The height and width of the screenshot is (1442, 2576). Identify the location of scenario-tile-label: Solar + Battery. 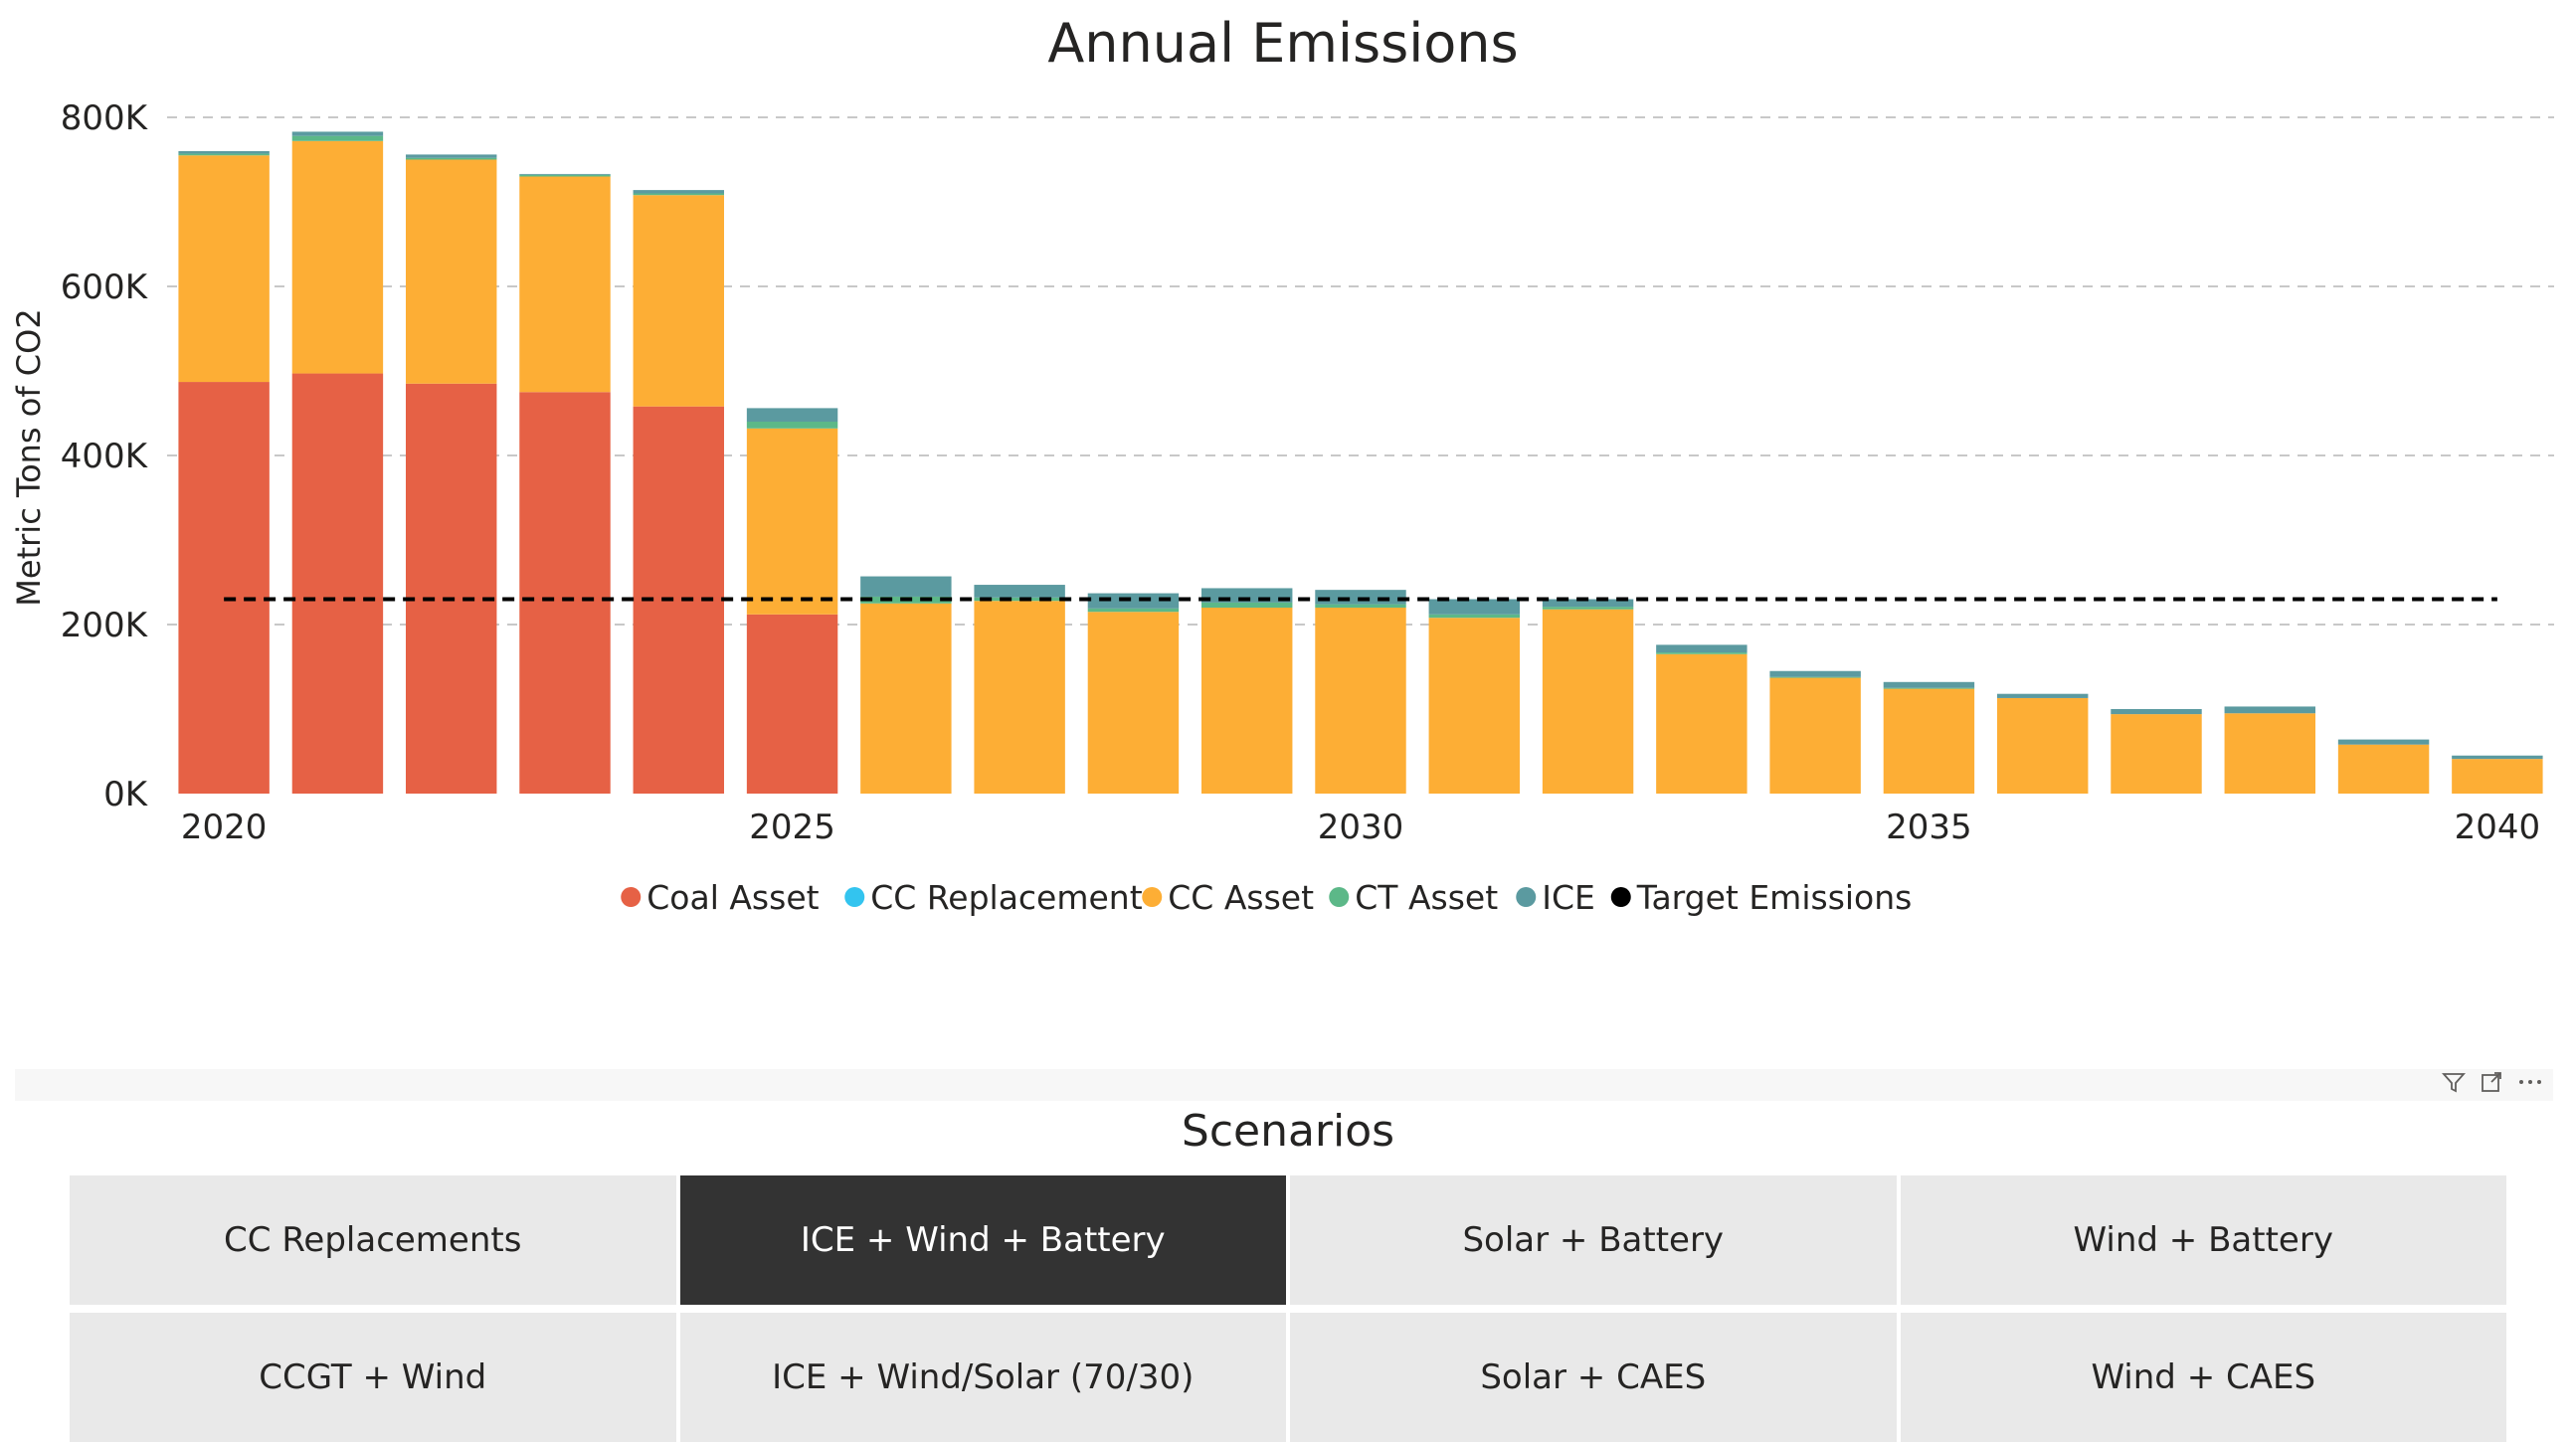
(1593, 1240).